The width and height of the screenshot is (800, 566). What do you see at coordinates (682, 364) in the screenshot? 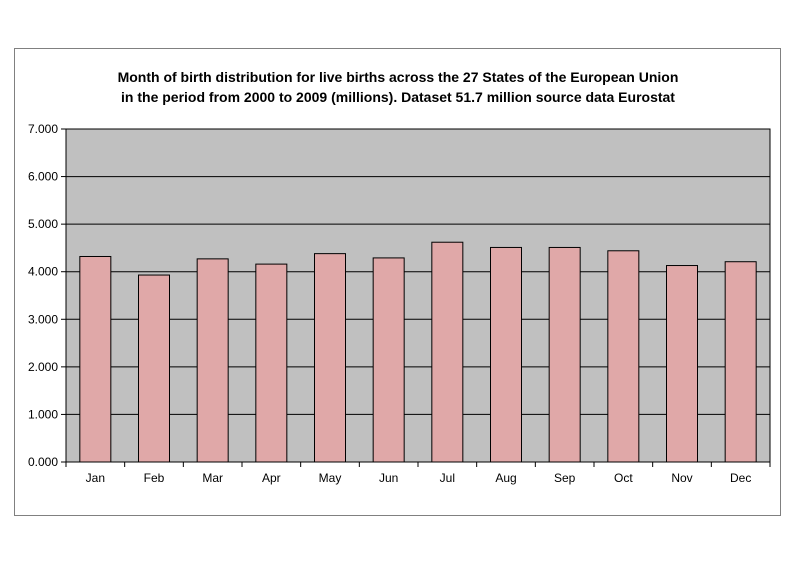
I see `bar-nov` at bounding box center [682, 364].